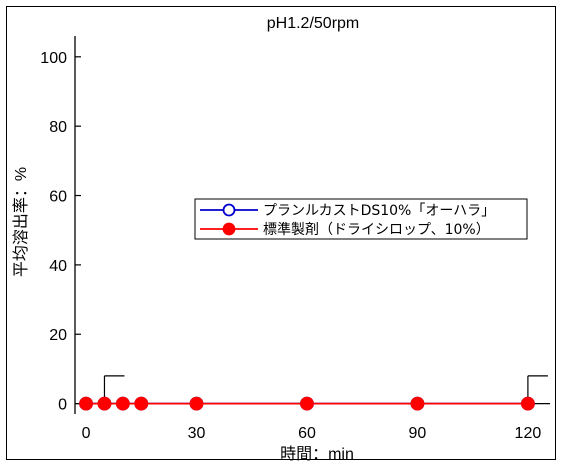 The height and width of the screenshot is (466, 562). I want to click on x-tick-label: 90, so click(418, 433).